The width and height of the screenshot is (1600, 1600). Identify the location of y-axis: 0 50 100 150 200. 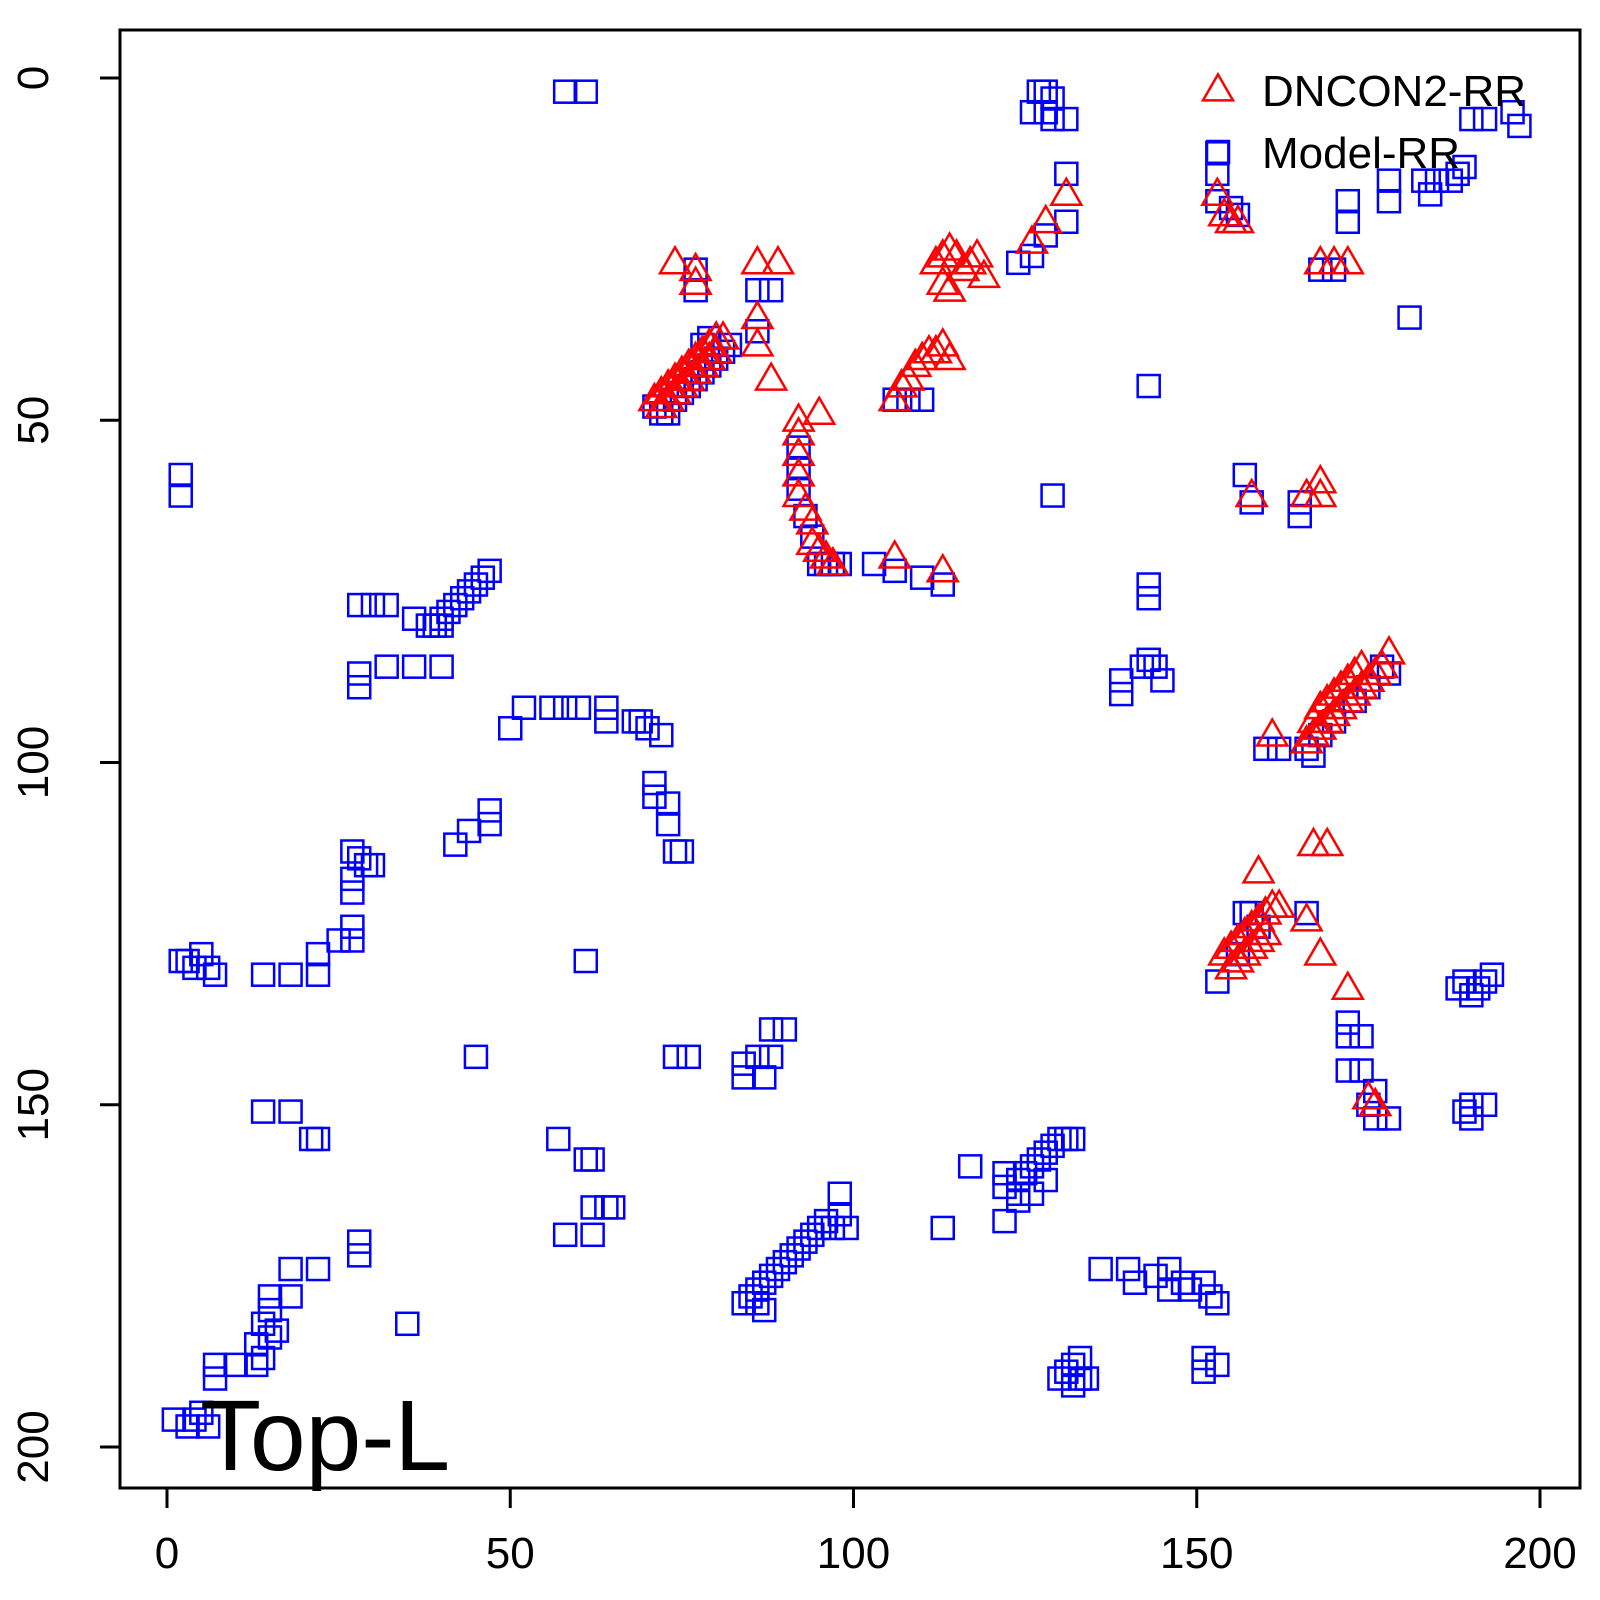
(65, 775).